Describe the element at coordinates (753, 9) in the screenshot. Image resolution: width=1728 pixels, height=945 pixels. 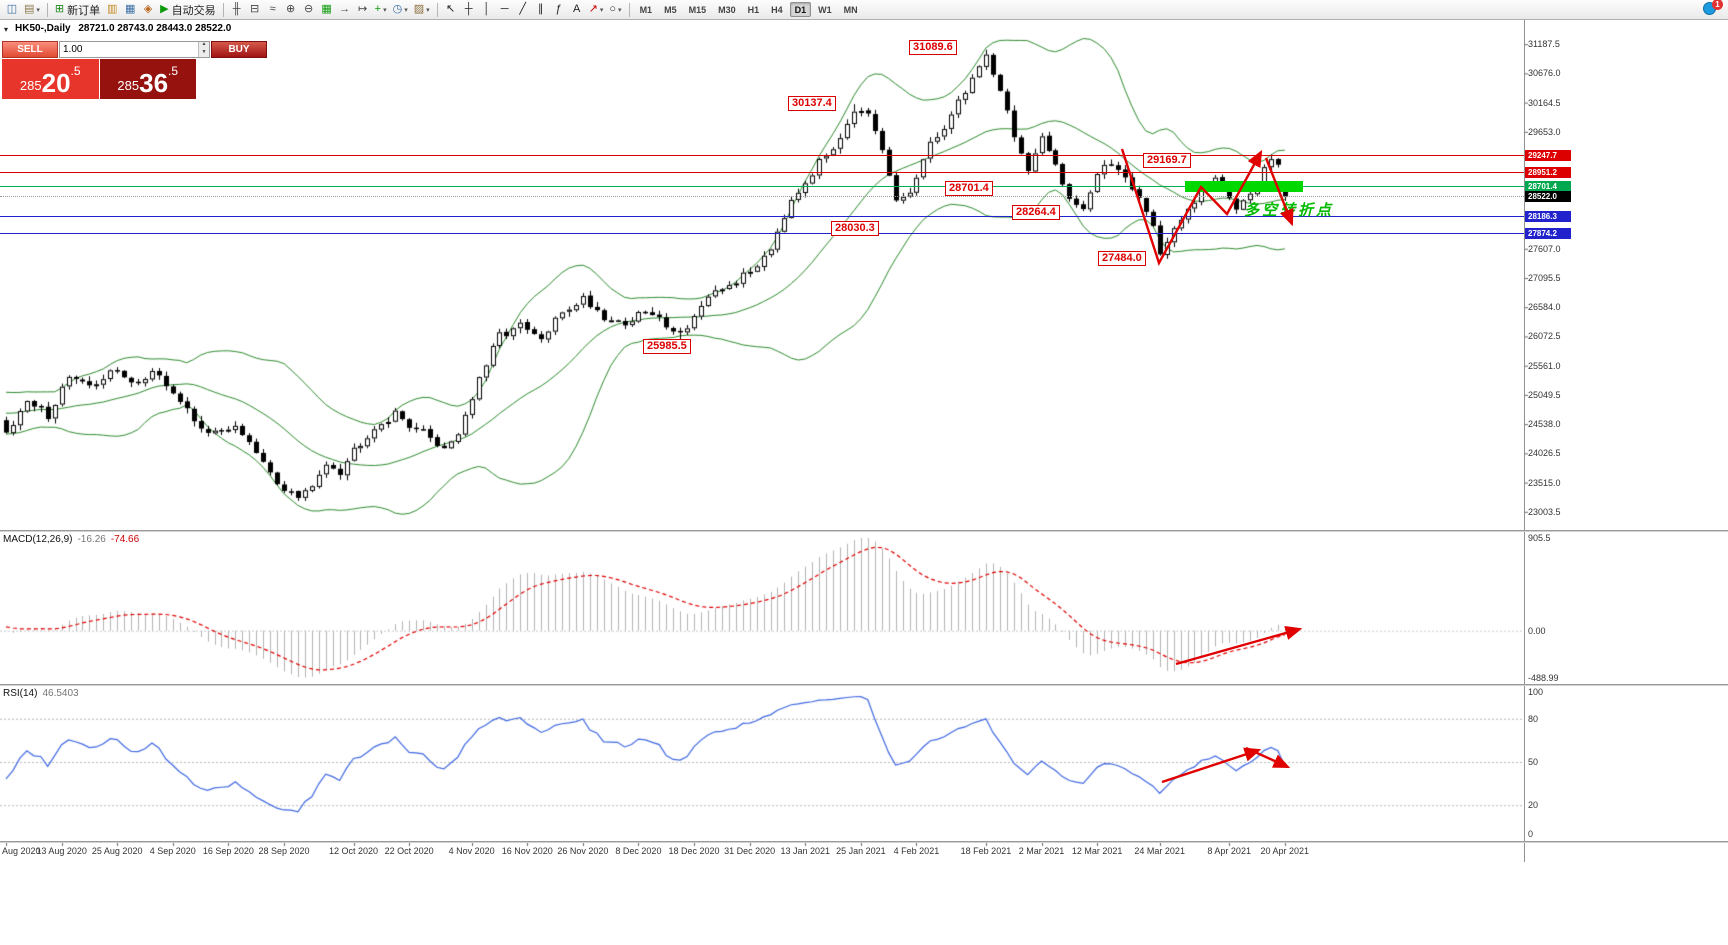
I see `timeframe-h1-button: H1` at that location.